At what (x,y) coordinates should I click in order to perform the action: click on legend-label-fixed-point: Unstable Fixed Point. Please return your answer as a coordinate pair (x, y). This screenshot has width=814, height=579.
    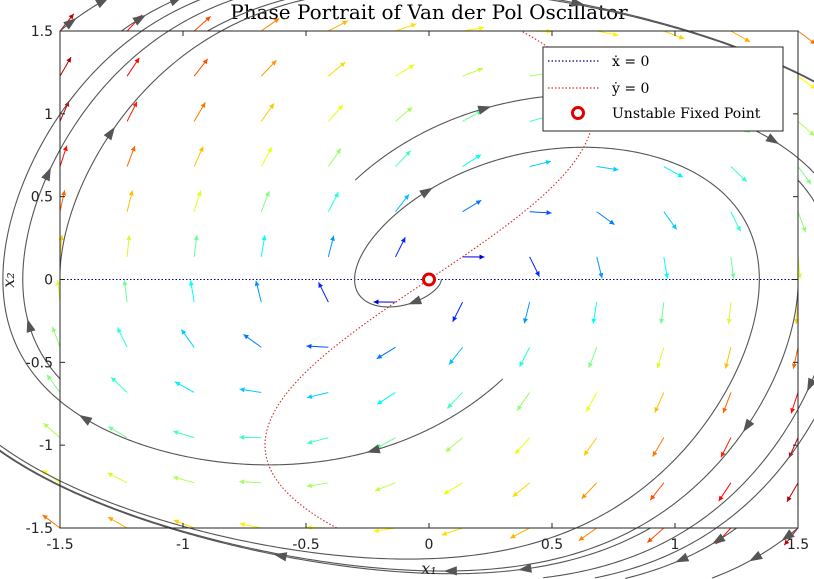
    Looking at the image, I should click on (686, 114).